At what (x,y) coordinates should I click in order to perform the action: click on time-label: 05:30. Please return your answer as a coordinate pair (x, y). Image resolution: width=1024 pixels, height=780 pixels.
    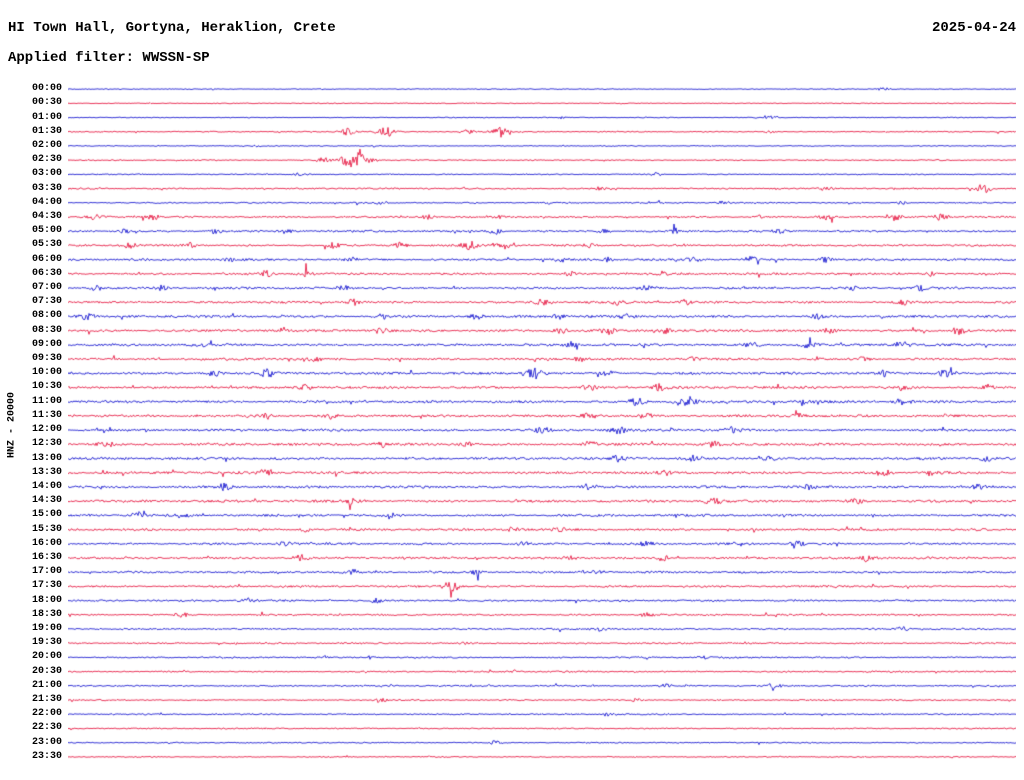
    Looking at the image, I should click on (46, 245).